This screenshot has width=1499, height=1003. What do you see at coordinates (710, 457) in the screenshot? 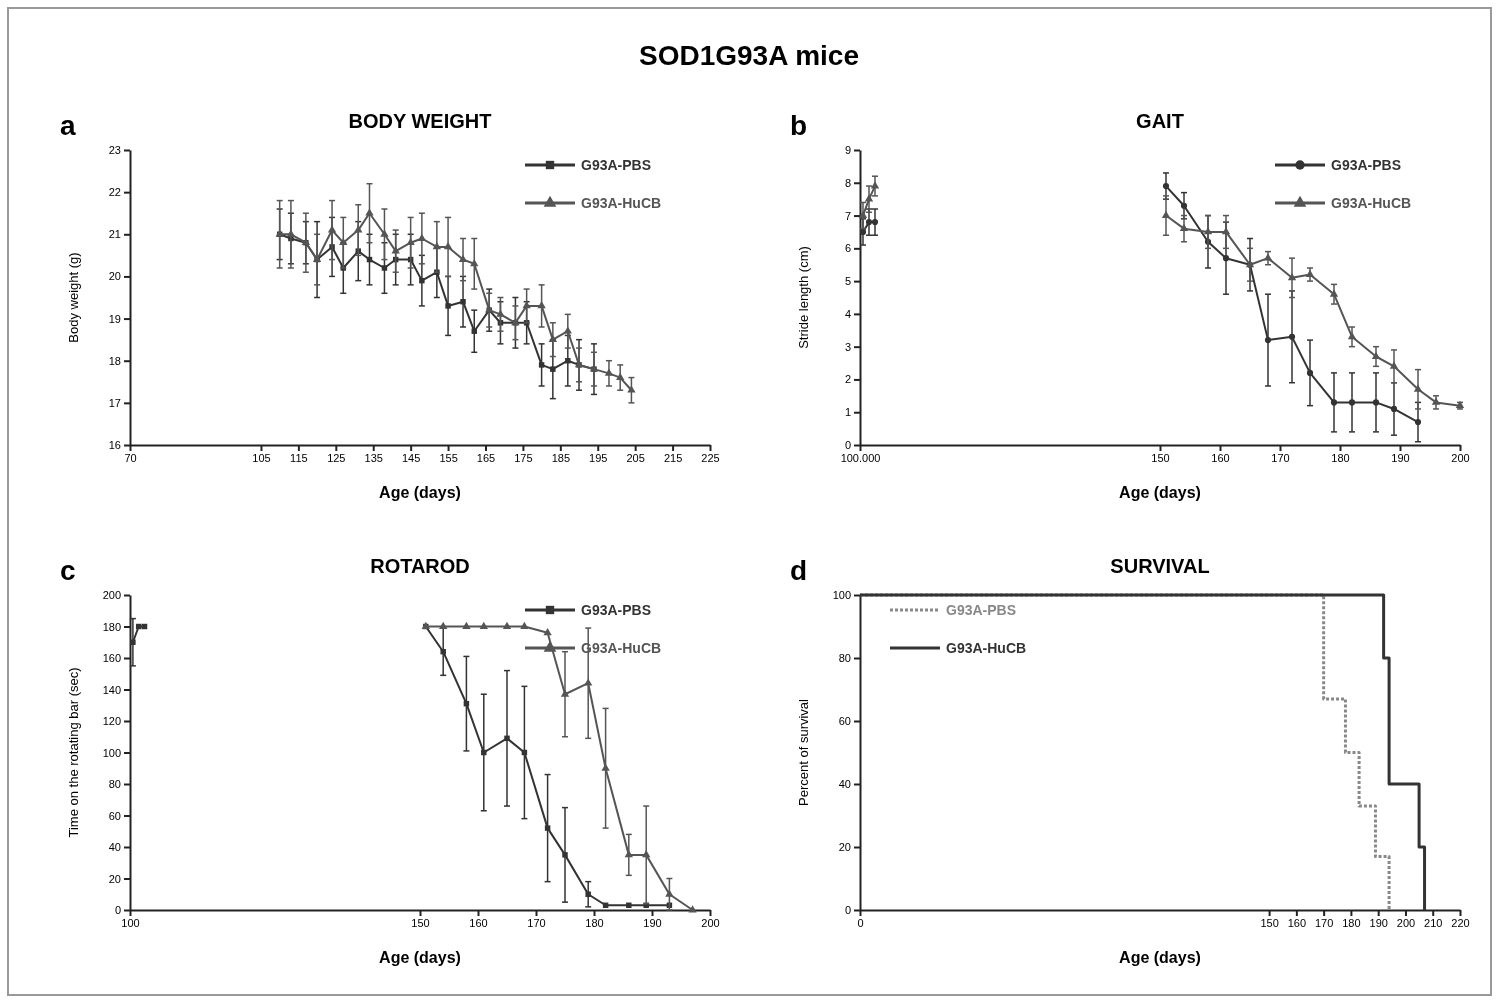
I see `x-tick-label: 225` at bounding box center [710, 457].